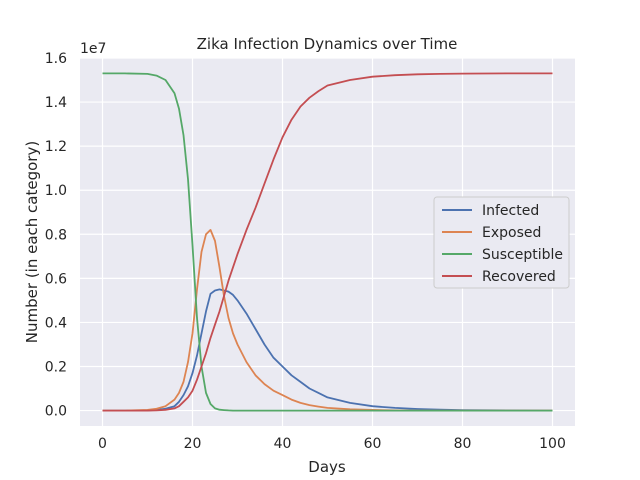  I want to click on x-tick-label: 0, so click(102, 444).